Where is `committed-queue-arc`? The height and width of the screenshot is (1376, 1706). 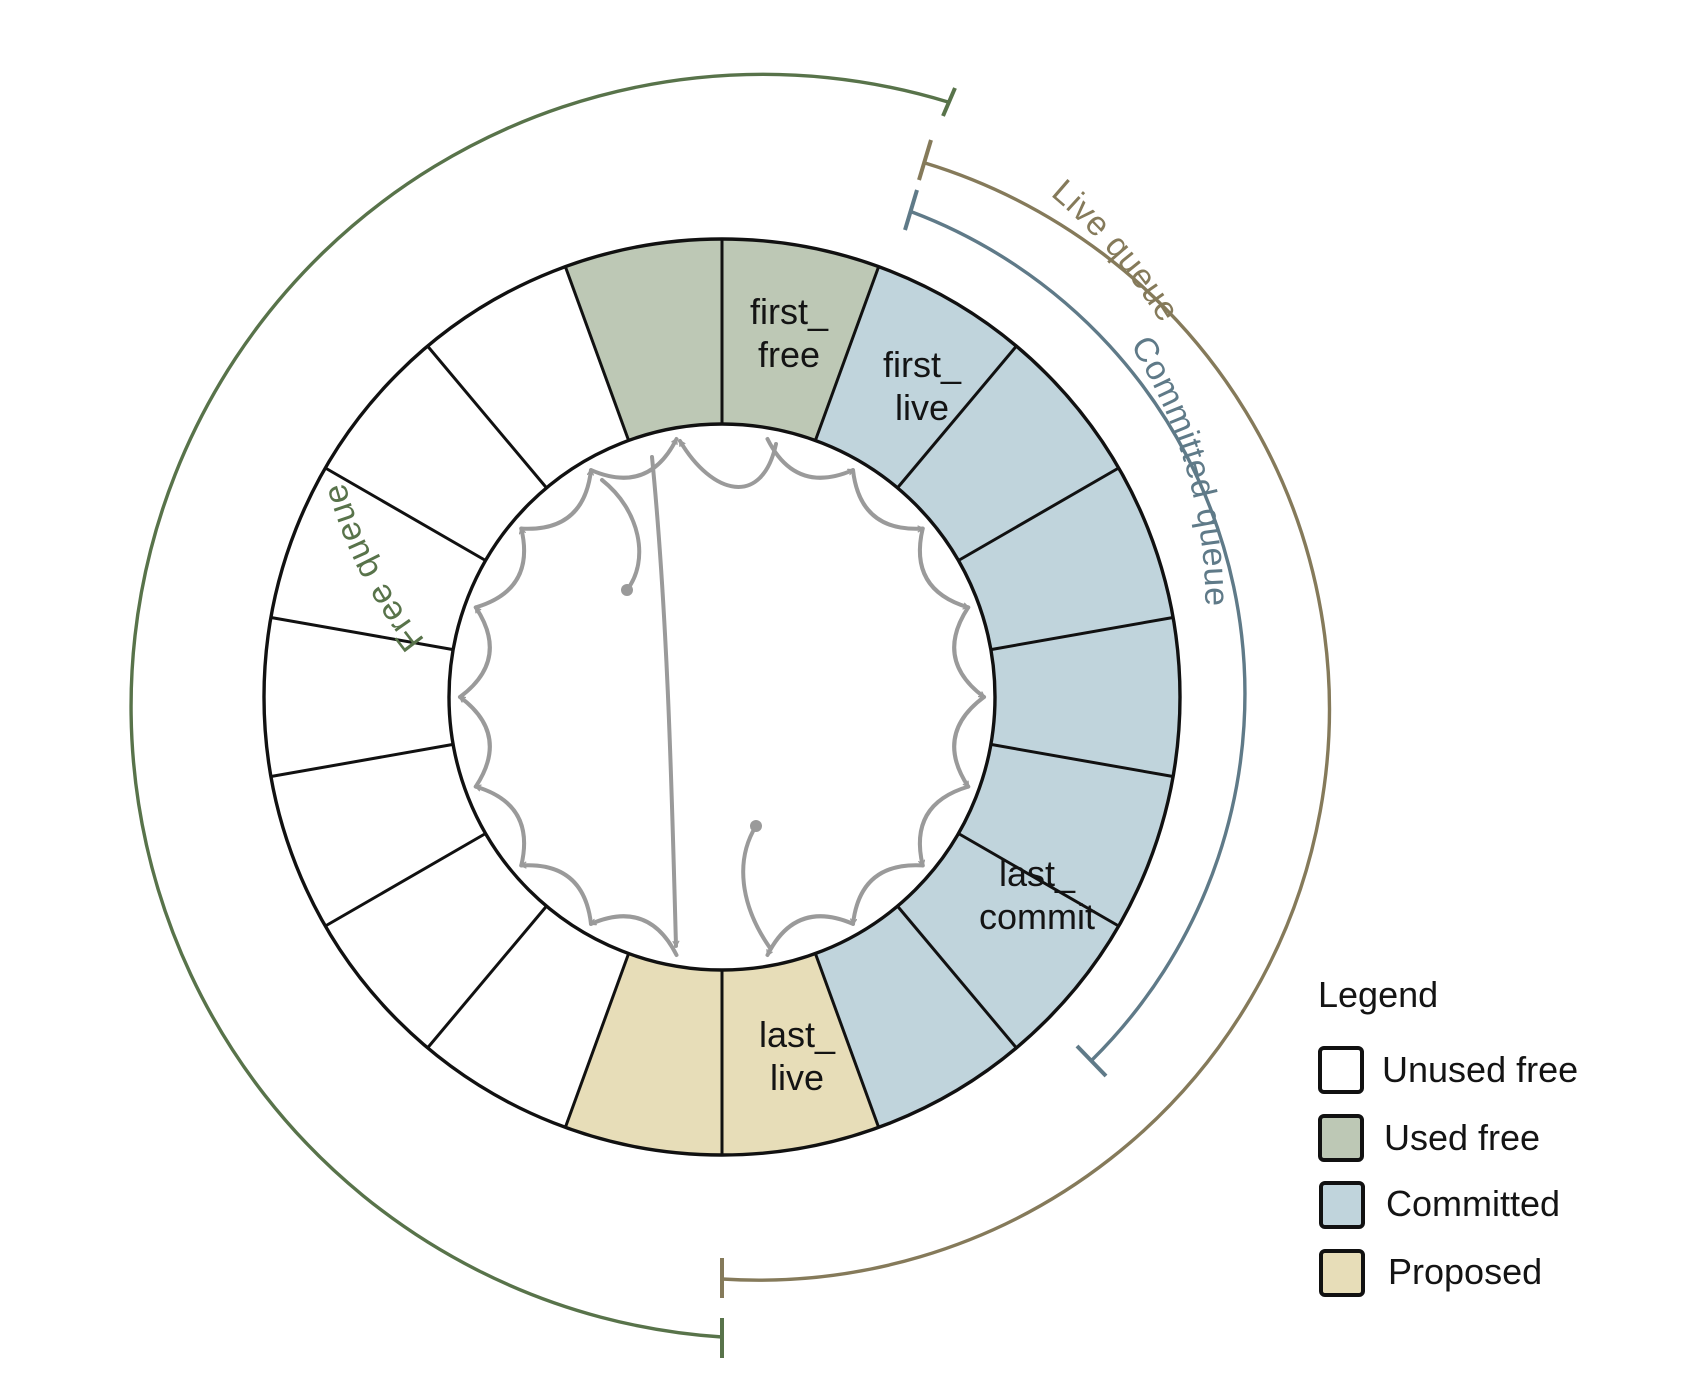 committed-queue-arc is located at coordinates (1079, 636).